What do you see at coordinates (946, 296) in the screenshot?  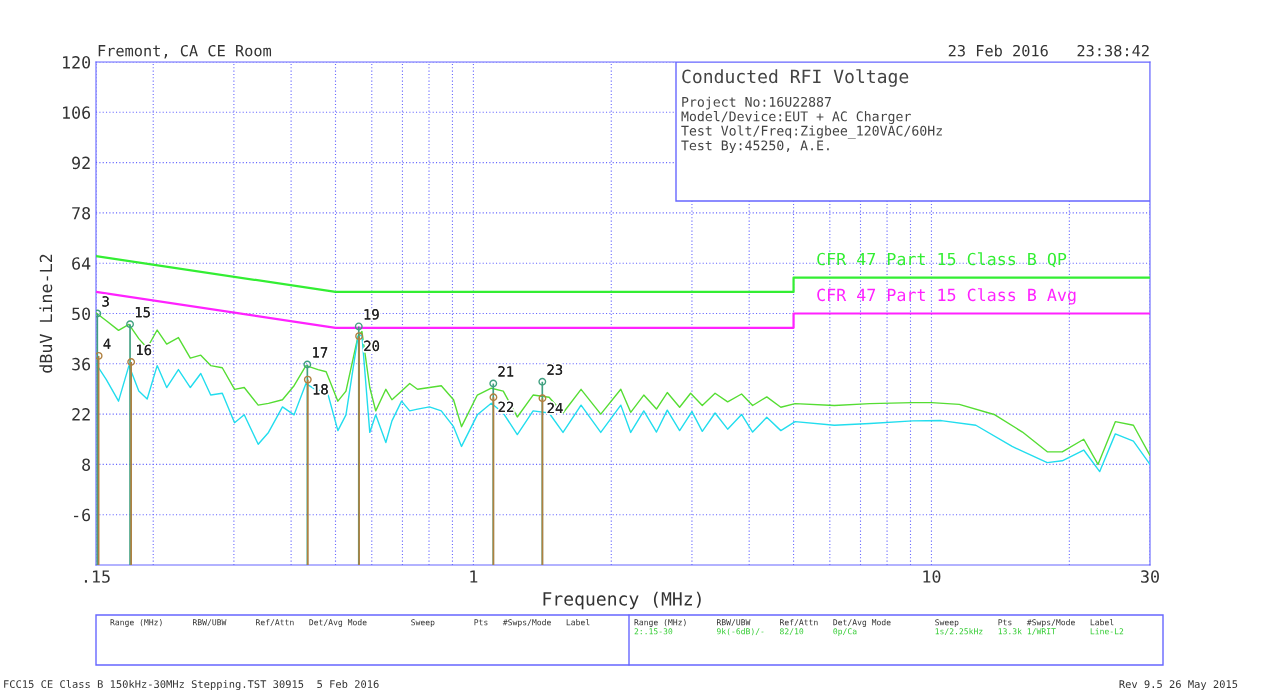 I see `series-label: CFR 47 Part 15 Class B Avg` at bounding box center [946, 296].